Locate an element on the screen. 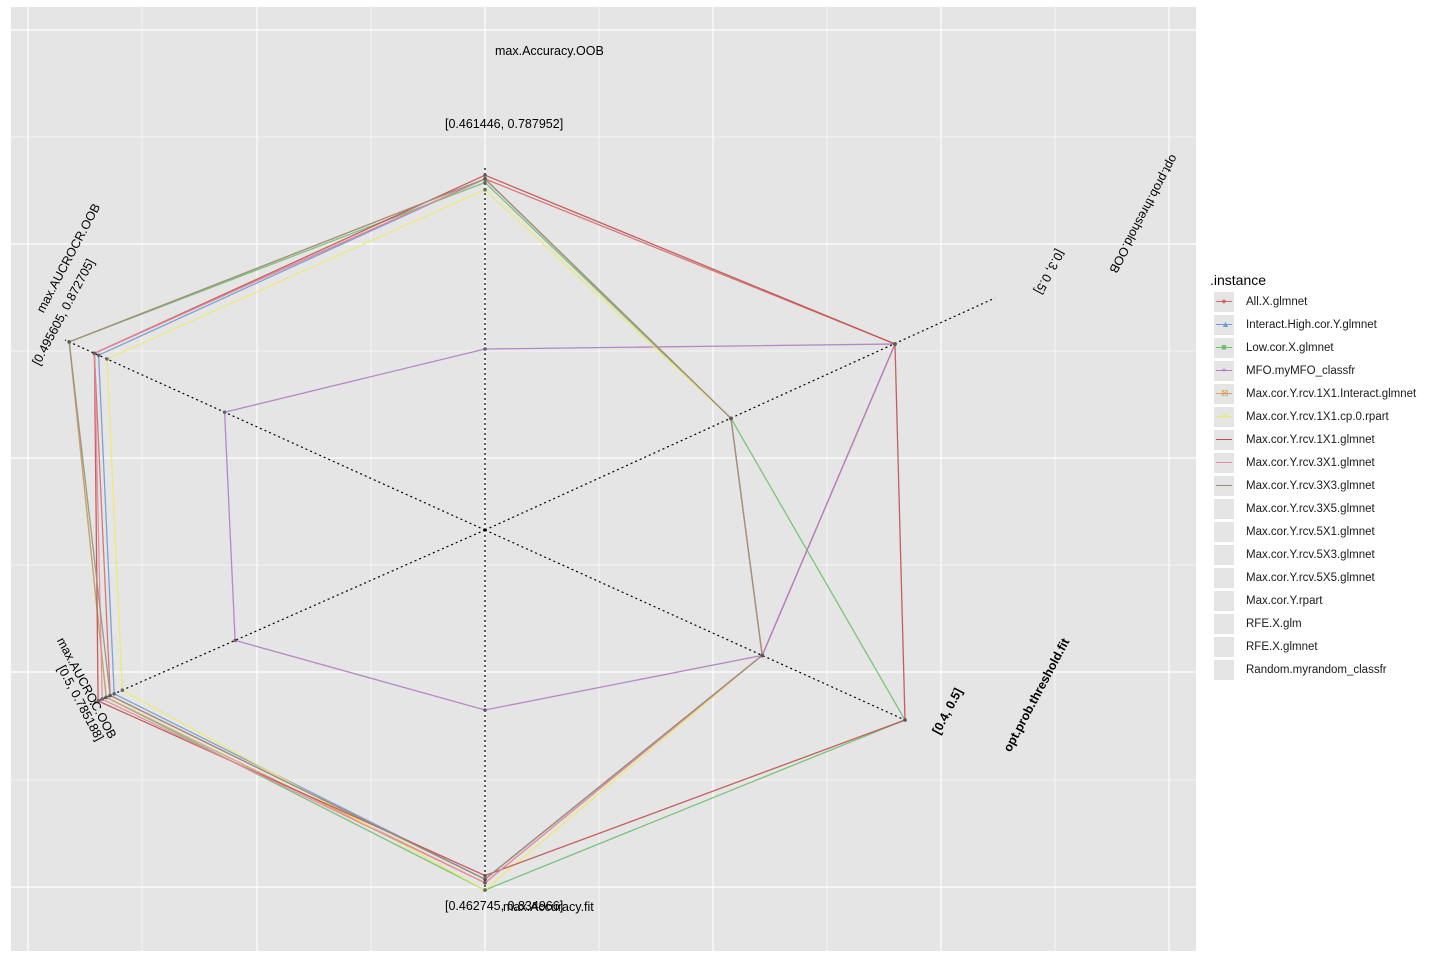  legend-item: ■ Low.cor.X.glmnet is located at coordinates (1321, 347).